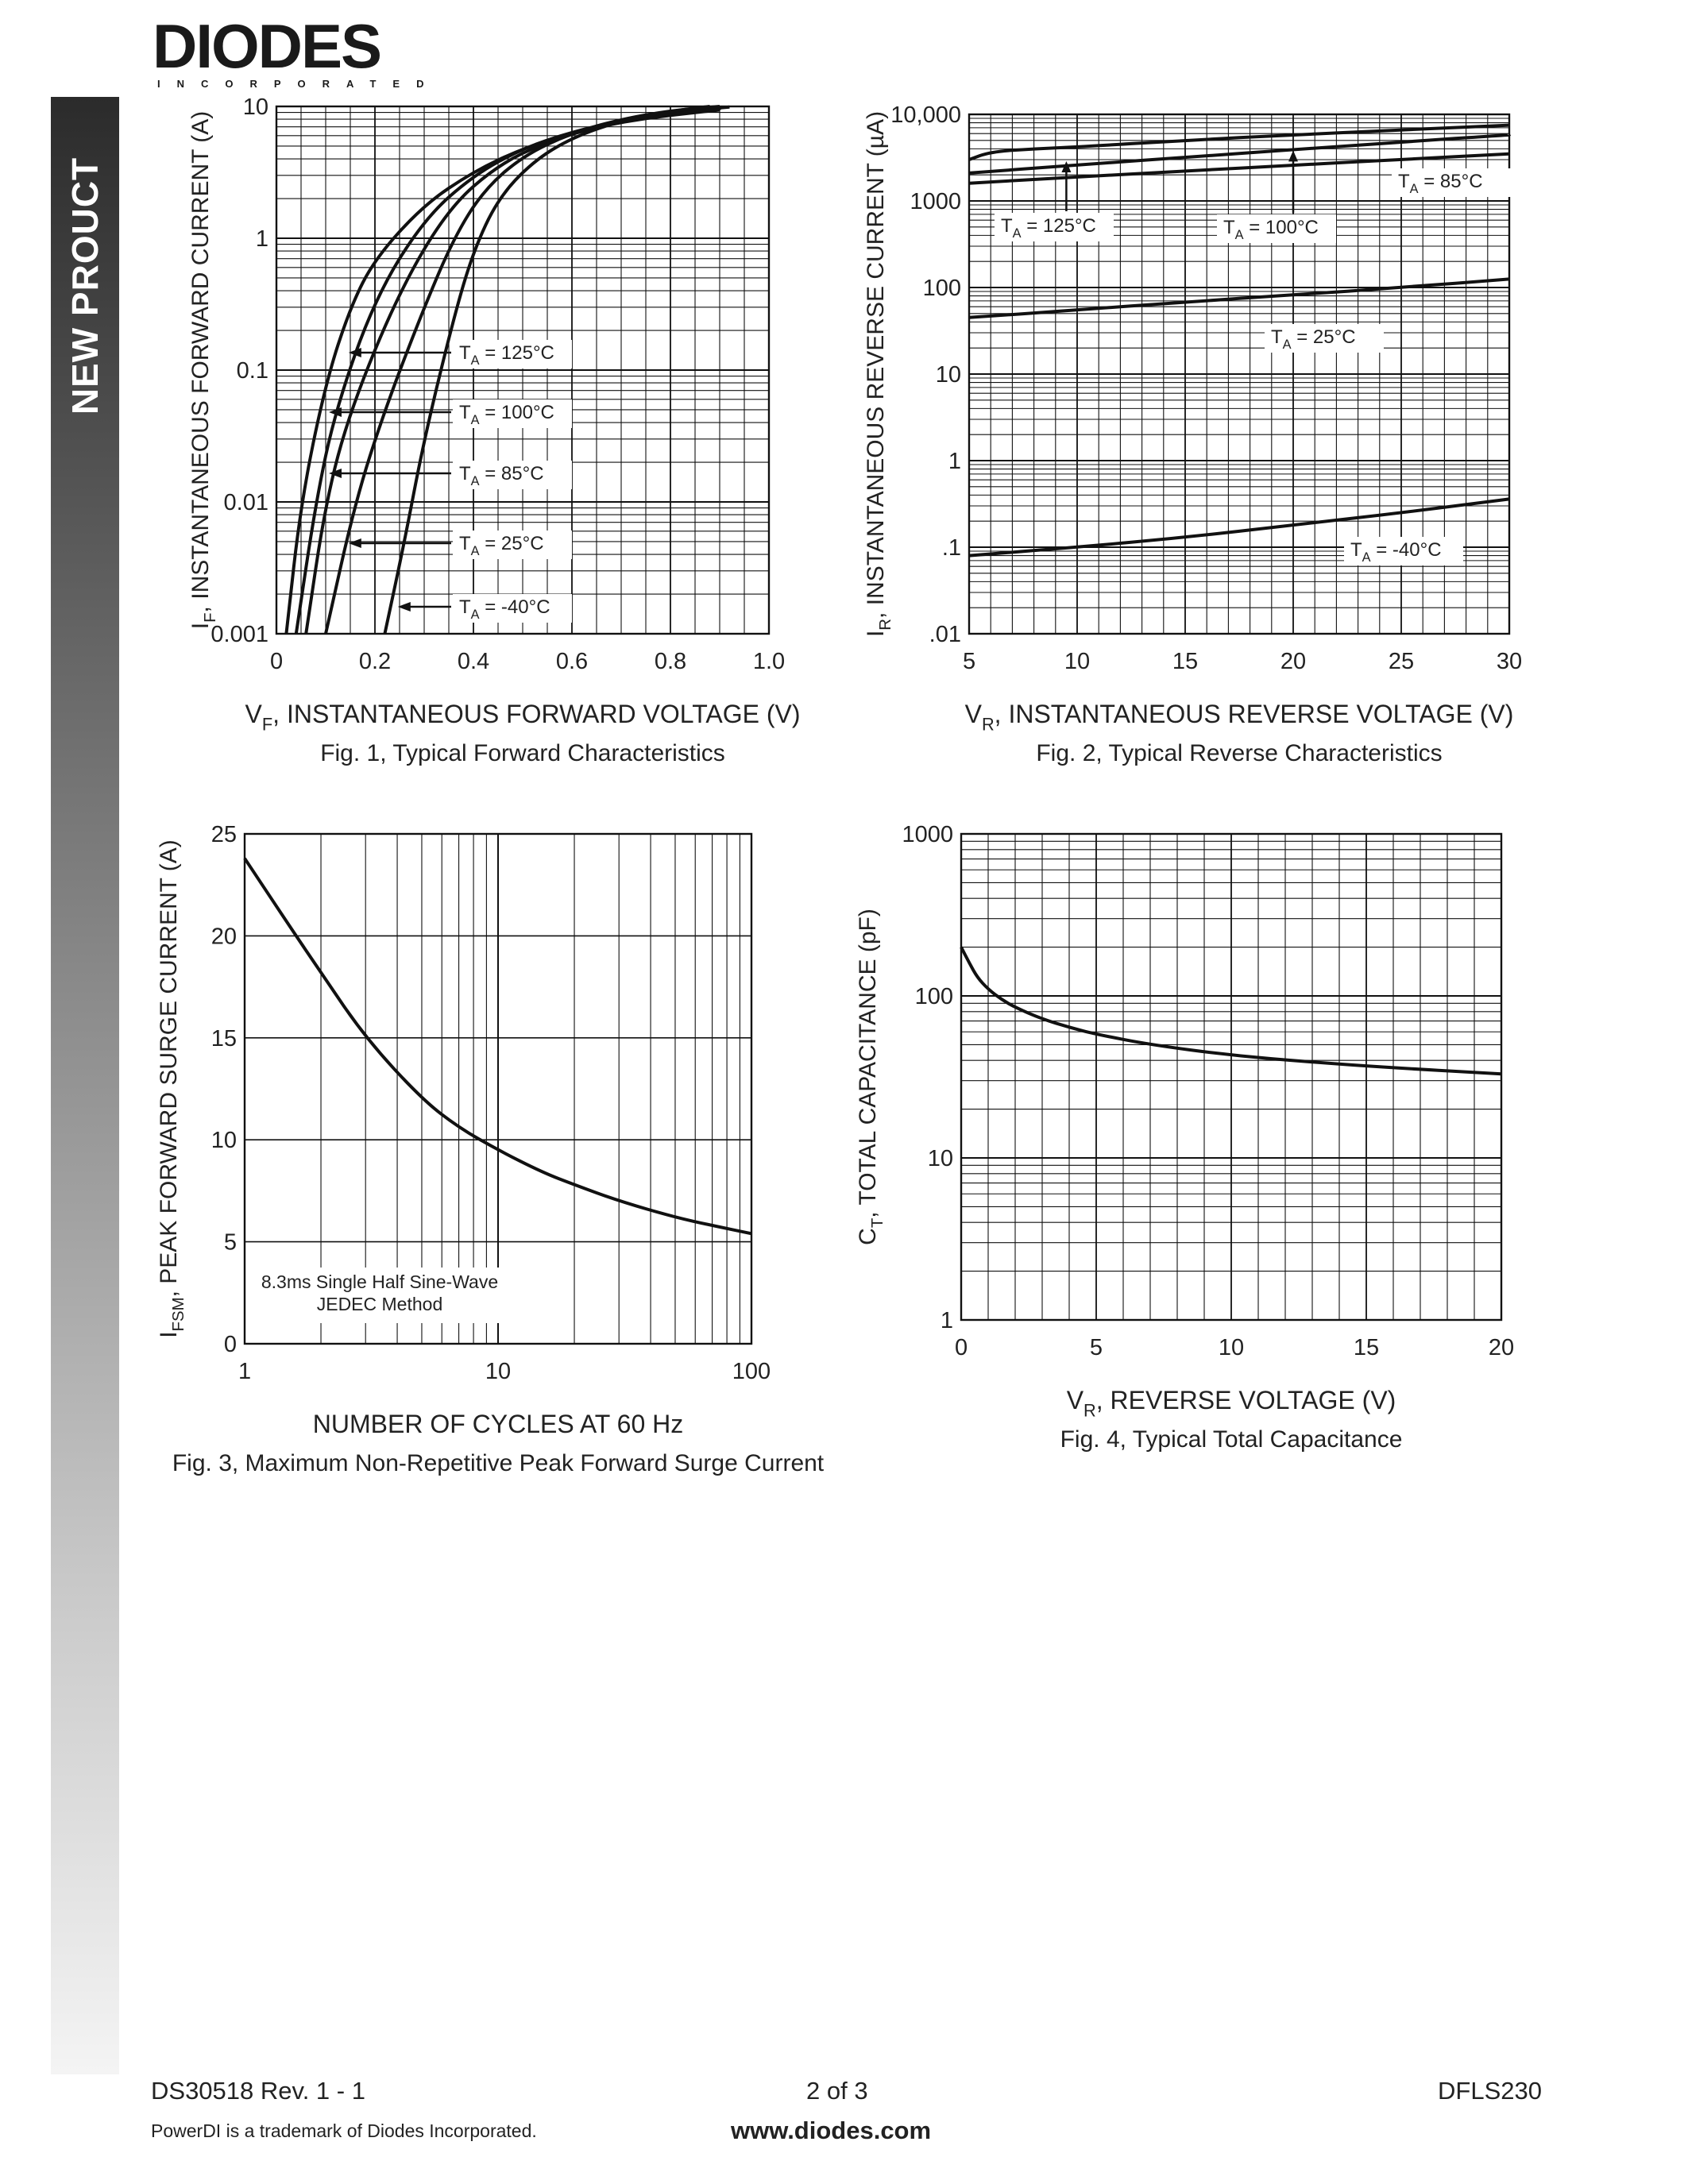 The image size is (1688, 2184). I want to click on x-tick-label: 0.8, so click(670, 661).